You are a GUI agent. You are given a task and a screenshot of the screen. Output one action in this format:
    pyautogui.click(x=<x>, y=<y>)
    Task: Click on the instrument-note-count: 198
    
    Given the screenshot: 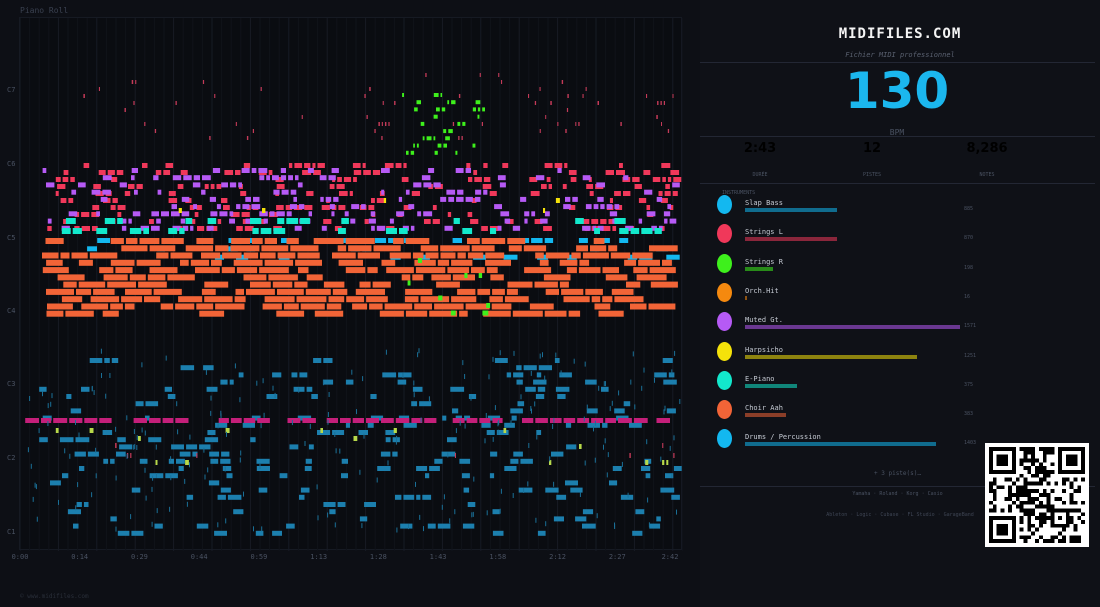 What is the action you would take?
    pyautogui.click(x=969, y=267)
    